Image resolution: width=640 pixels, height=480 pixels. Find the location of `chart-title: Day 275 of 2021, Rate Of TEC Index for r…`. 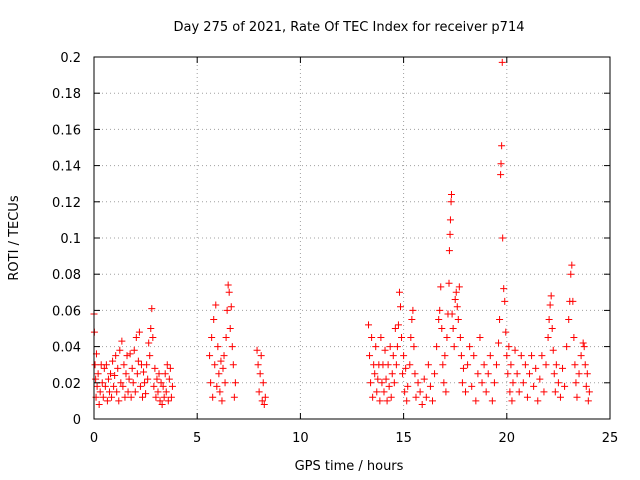

chart-title: Day 275 of 2021, Rate Of TEC Index for r… is located at coordinates (349, 27).